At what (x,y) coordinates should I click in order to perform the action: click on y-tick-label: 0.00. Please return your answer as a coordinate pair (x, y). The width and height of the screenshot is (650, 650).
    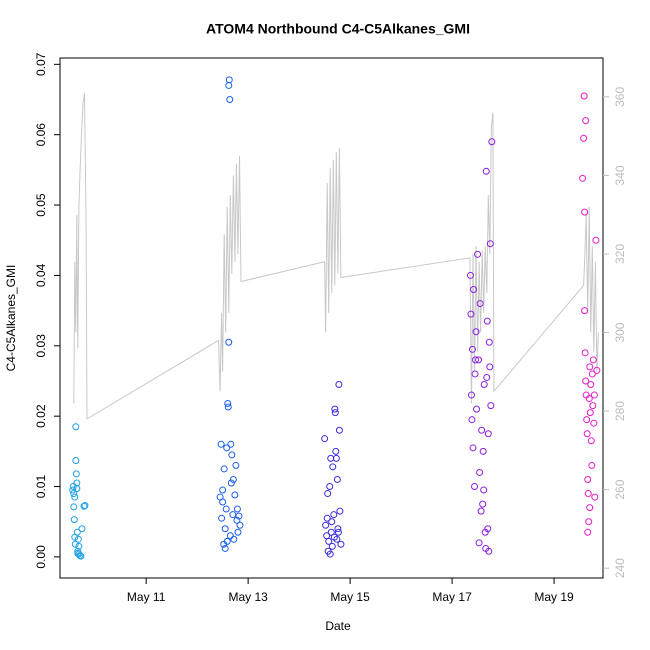
    Looking at the image, I should click on (41, 557).